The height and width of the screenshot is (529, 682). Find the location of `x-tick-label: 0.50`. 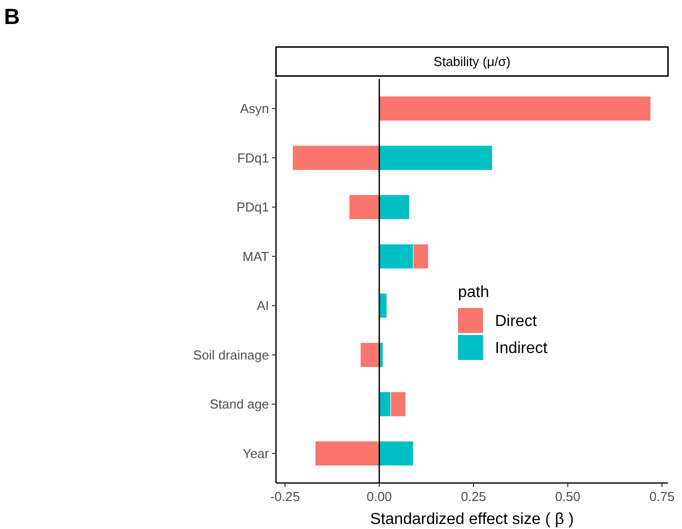

x-tick-label: 0.50 is located at coordinates (567, 496).